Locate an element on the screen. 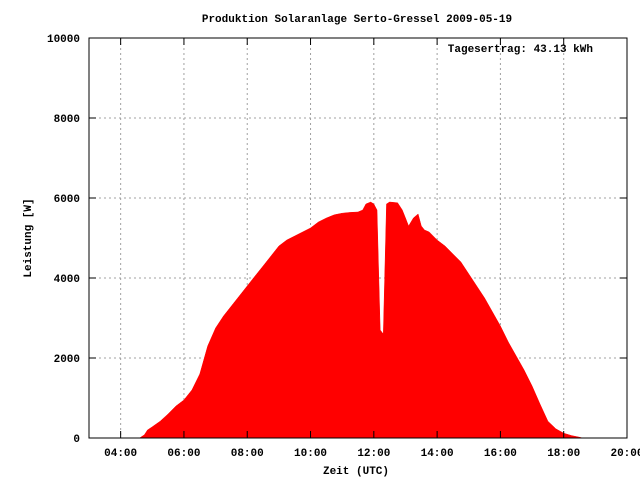  x-tick-label: 10:00 is located at coordinates (310, 454).